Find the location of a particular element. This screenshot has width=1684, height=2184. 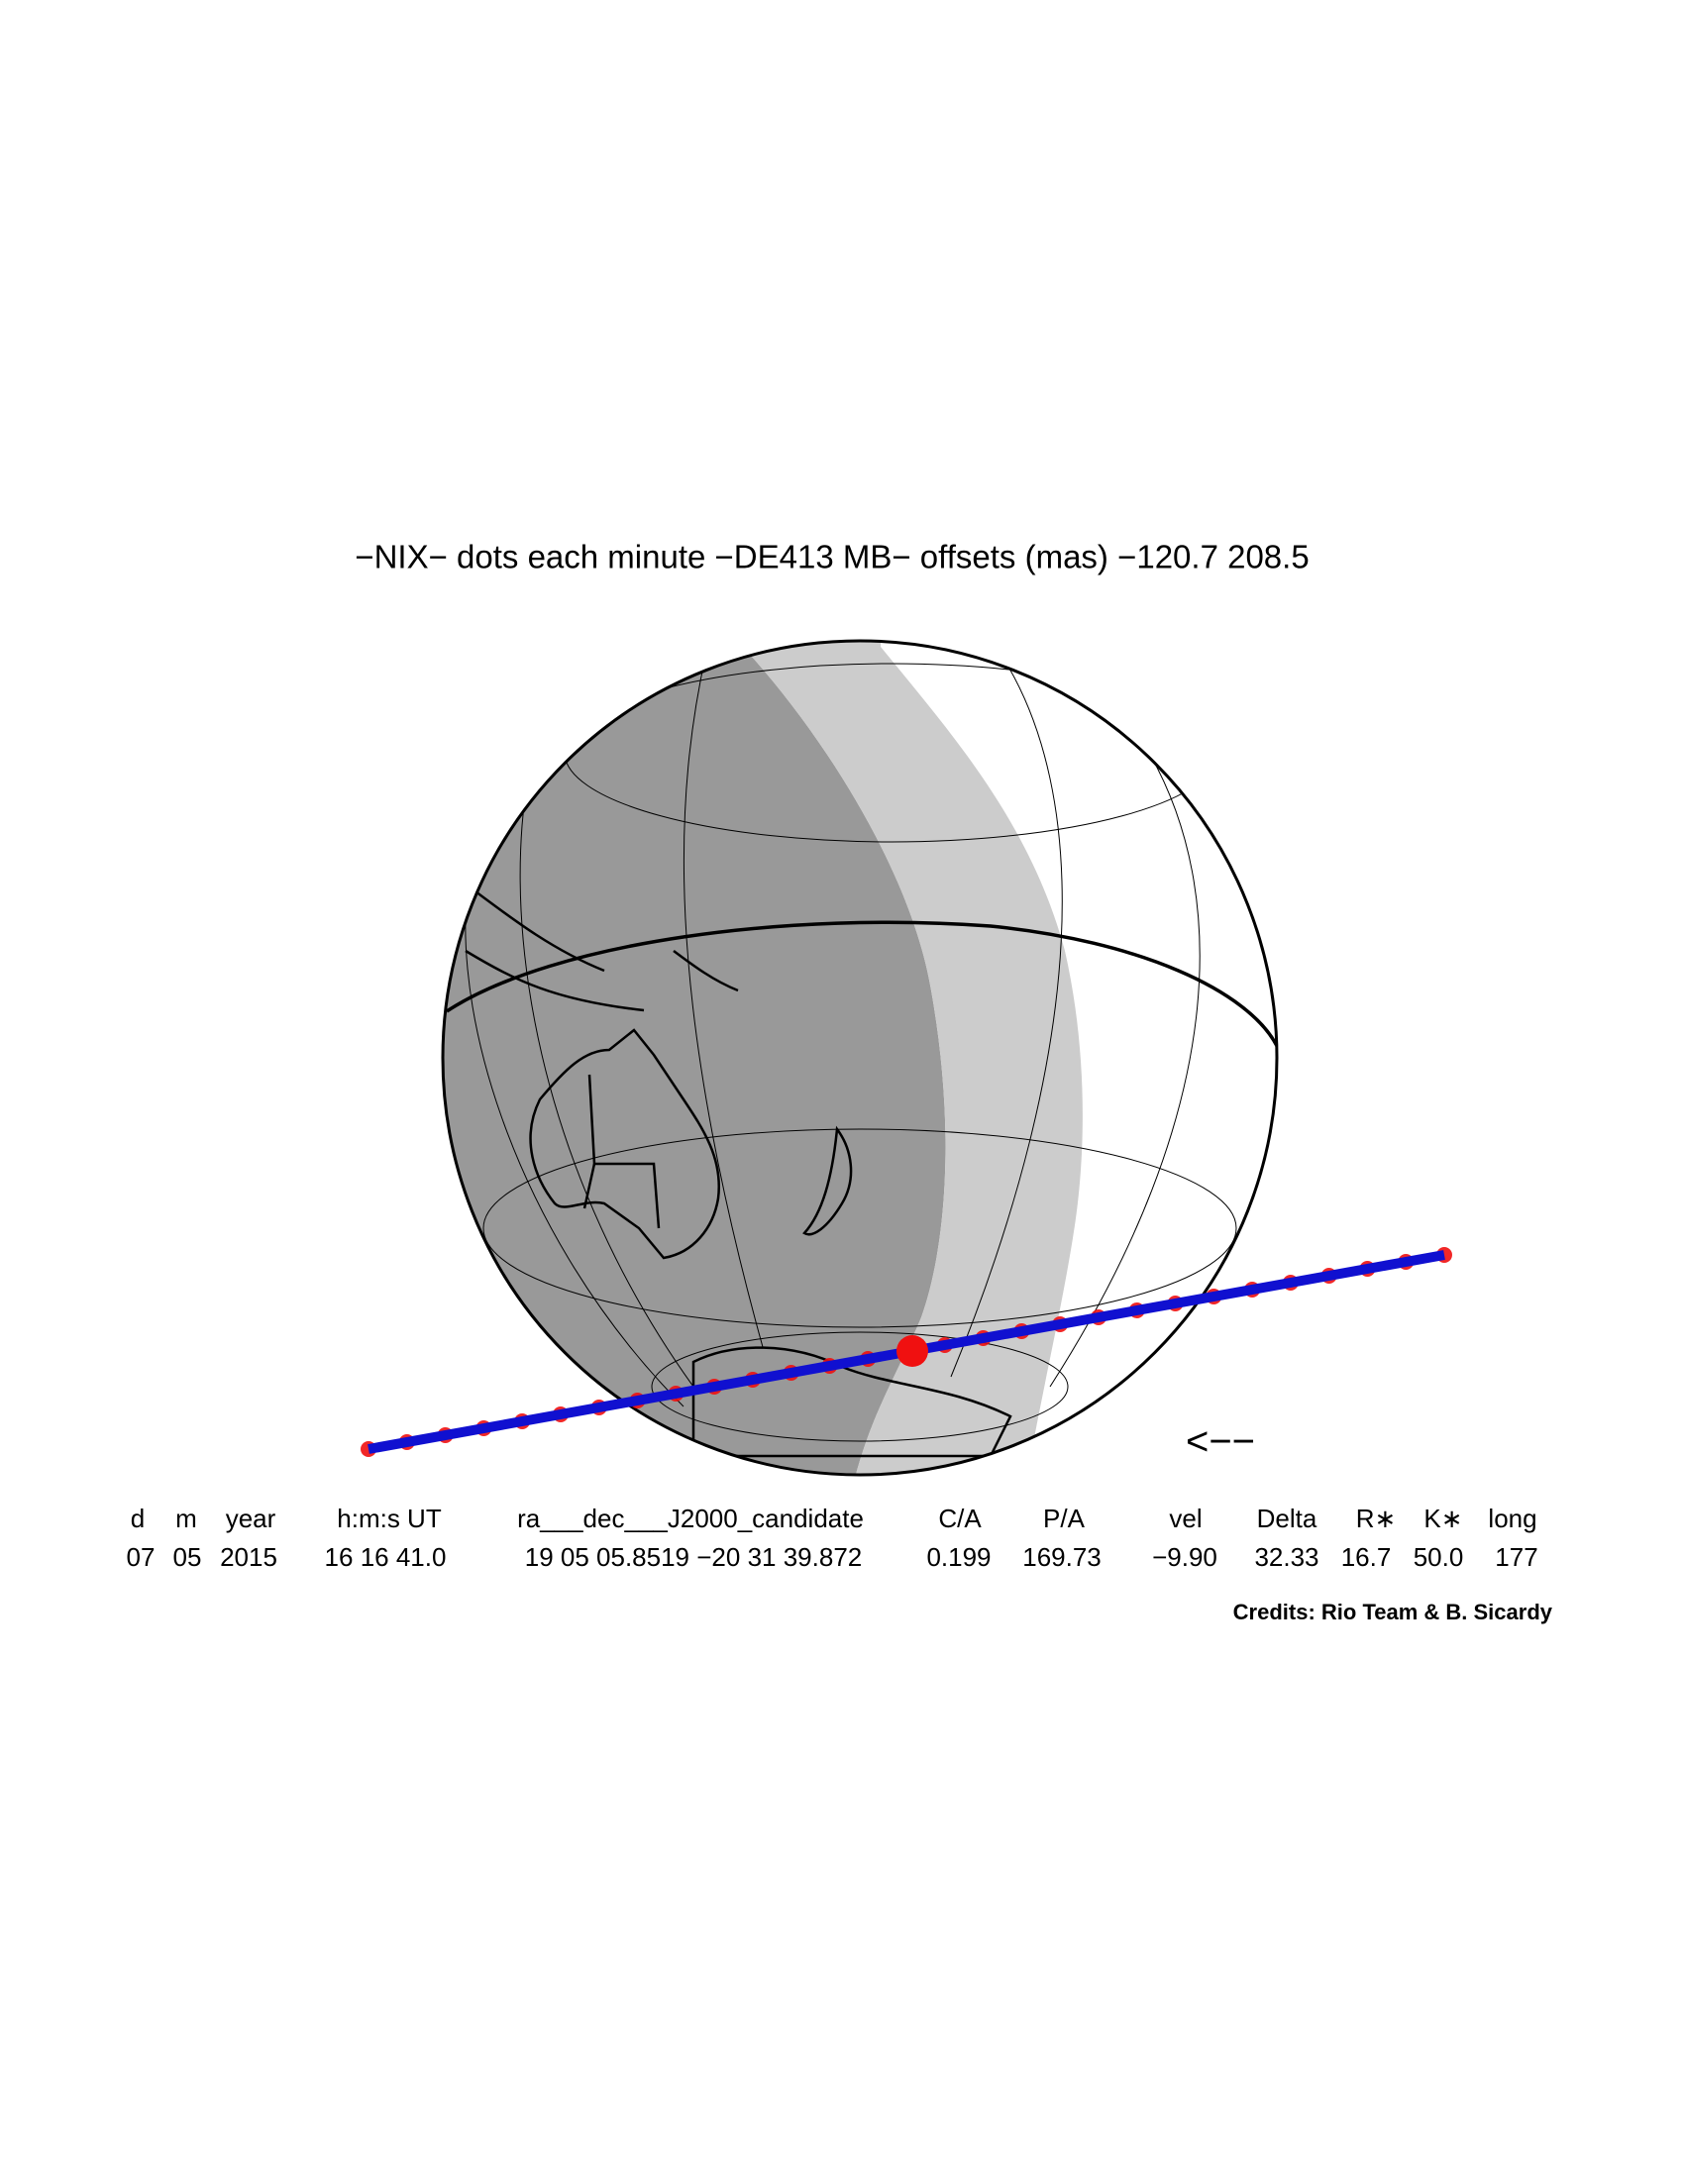

coastlines is located at coordinates (738, 1075).